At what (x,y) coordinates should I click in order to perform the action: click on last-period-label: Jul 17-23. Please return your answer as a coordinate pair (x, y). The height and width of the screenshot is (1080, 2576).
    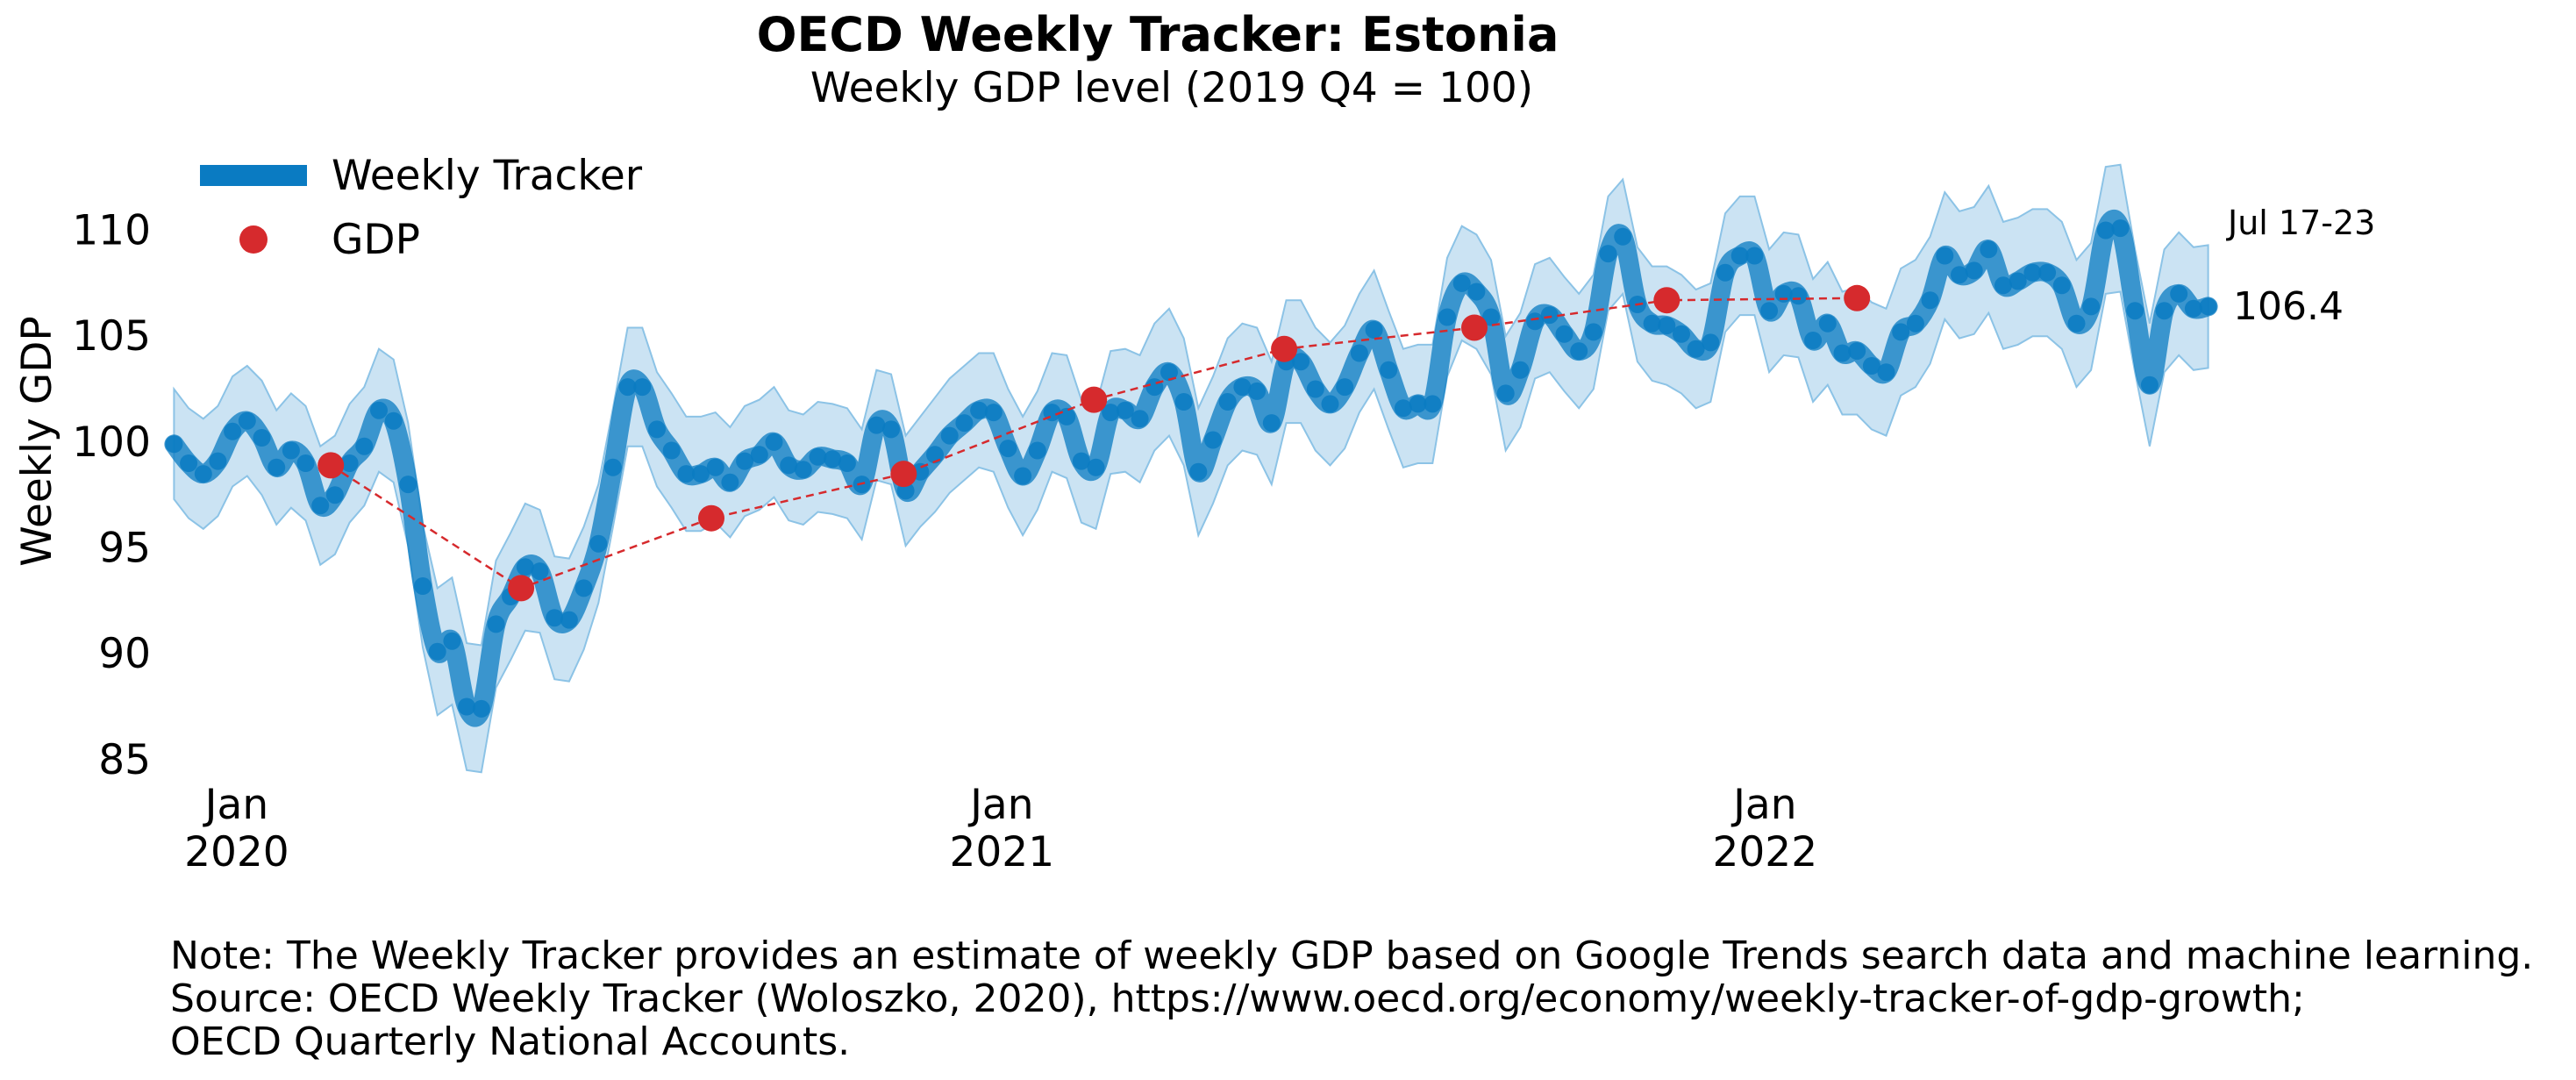
    Looking at the image, I should click on (2301, 223).